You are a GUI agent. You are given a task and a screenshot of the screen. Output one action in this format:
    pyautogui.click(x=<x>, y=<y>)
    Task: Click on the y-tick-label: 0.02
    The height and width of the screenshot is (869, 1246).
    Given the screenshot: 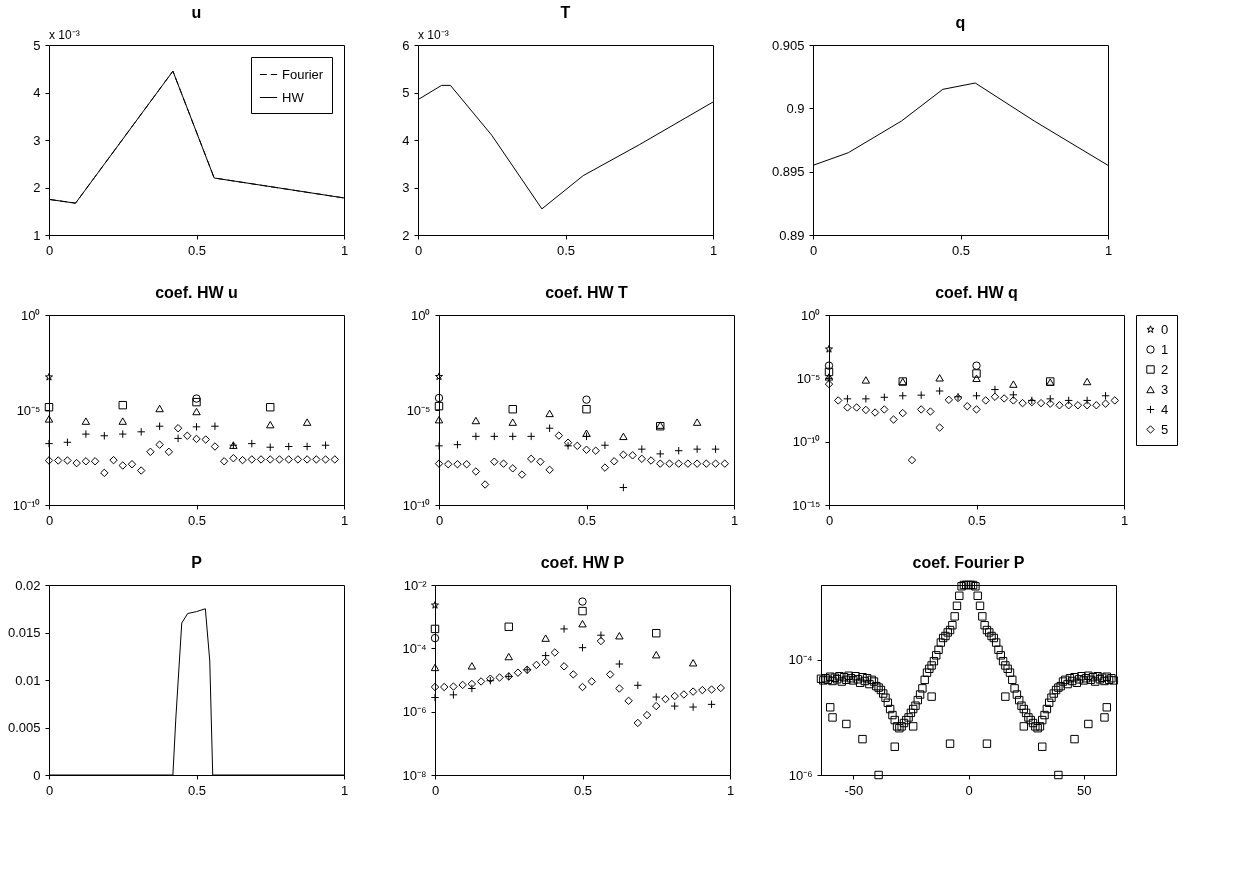 What is the action you would take?
    pyautogui.click(x=28, y=585)
    